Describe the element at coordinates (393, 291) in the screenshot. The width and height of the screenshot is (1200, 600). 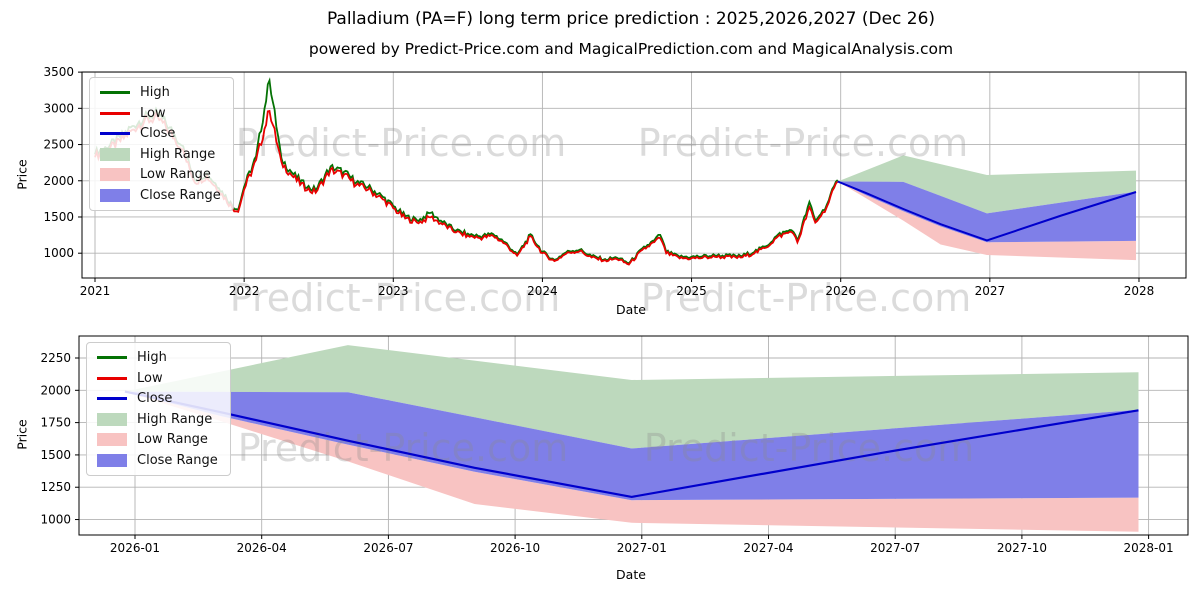
I see `x-tick-label: 2023` at that location.